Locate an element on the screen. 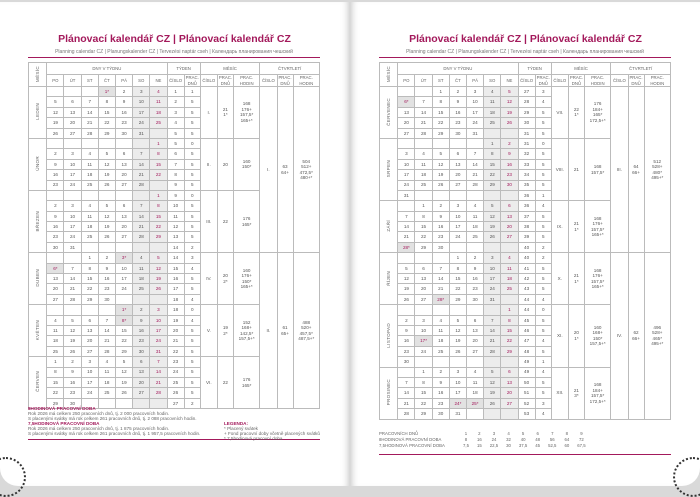 The image size is (700, 497). month-work-hours: 168 176+ 157,5* 165+* is located at coordinates (597, 279).